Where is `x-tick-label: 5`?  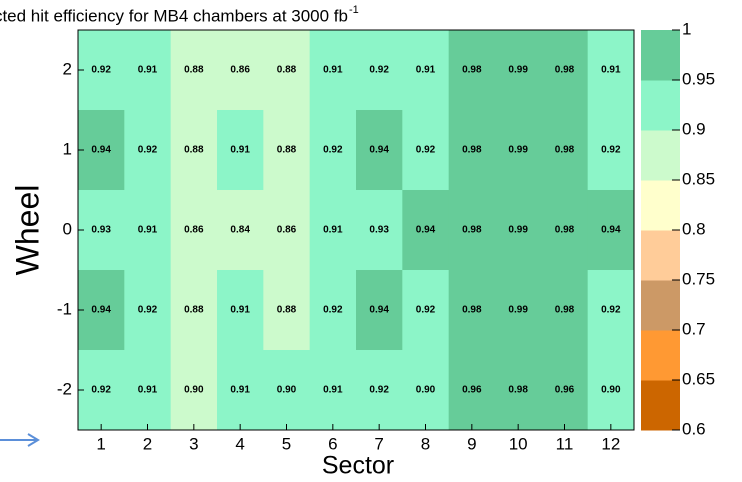 x-tick-label: 5 is located at coordinates (286, 443).